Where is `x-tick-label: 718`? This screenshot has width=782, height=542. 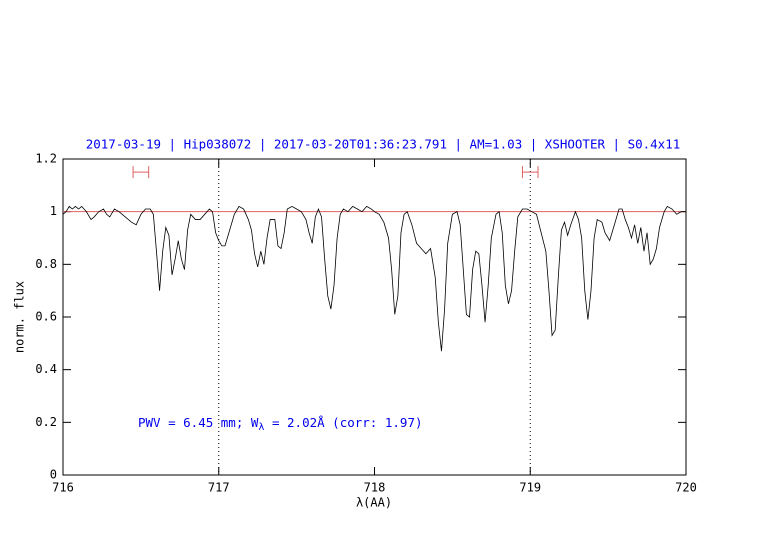 x-tick-label: 718 is located at coordinates (375, 488).